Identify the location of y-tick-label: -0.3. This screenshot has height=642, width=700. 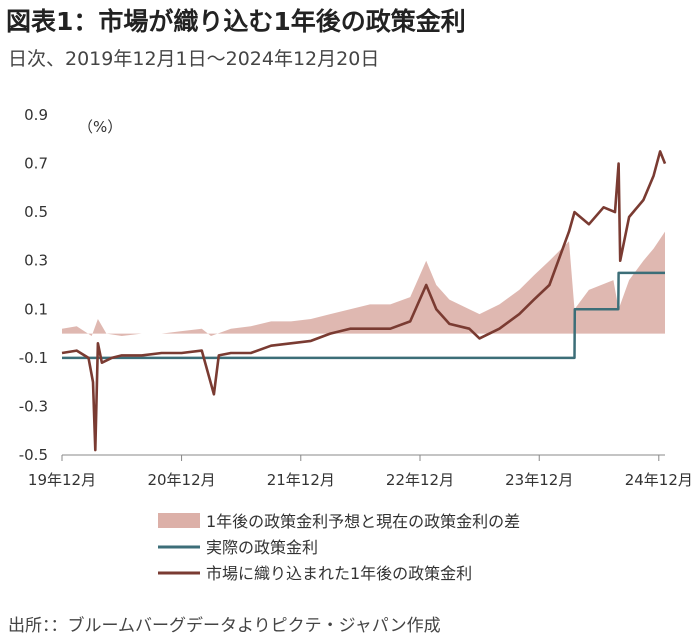
(33, 406).